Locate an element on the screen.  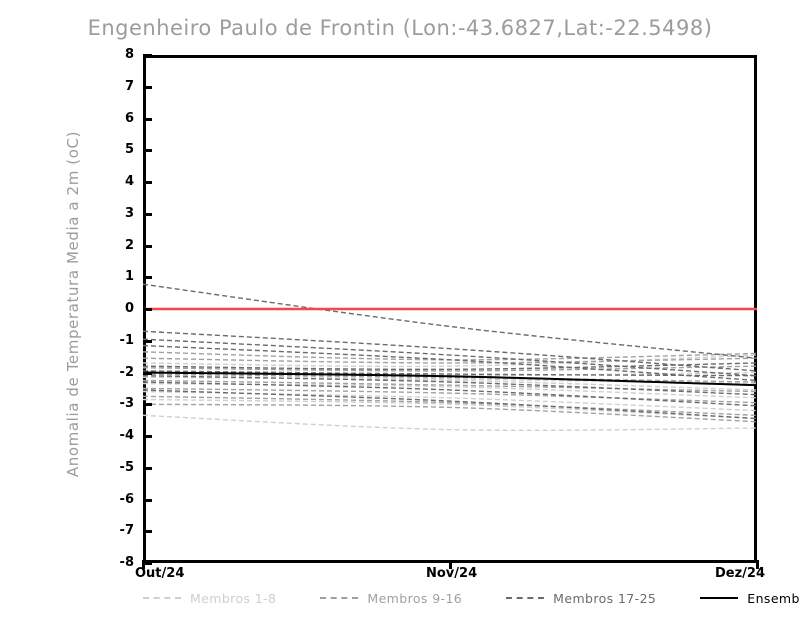
legend-item: Membros 1-8 is located at coordinates (209, 598).